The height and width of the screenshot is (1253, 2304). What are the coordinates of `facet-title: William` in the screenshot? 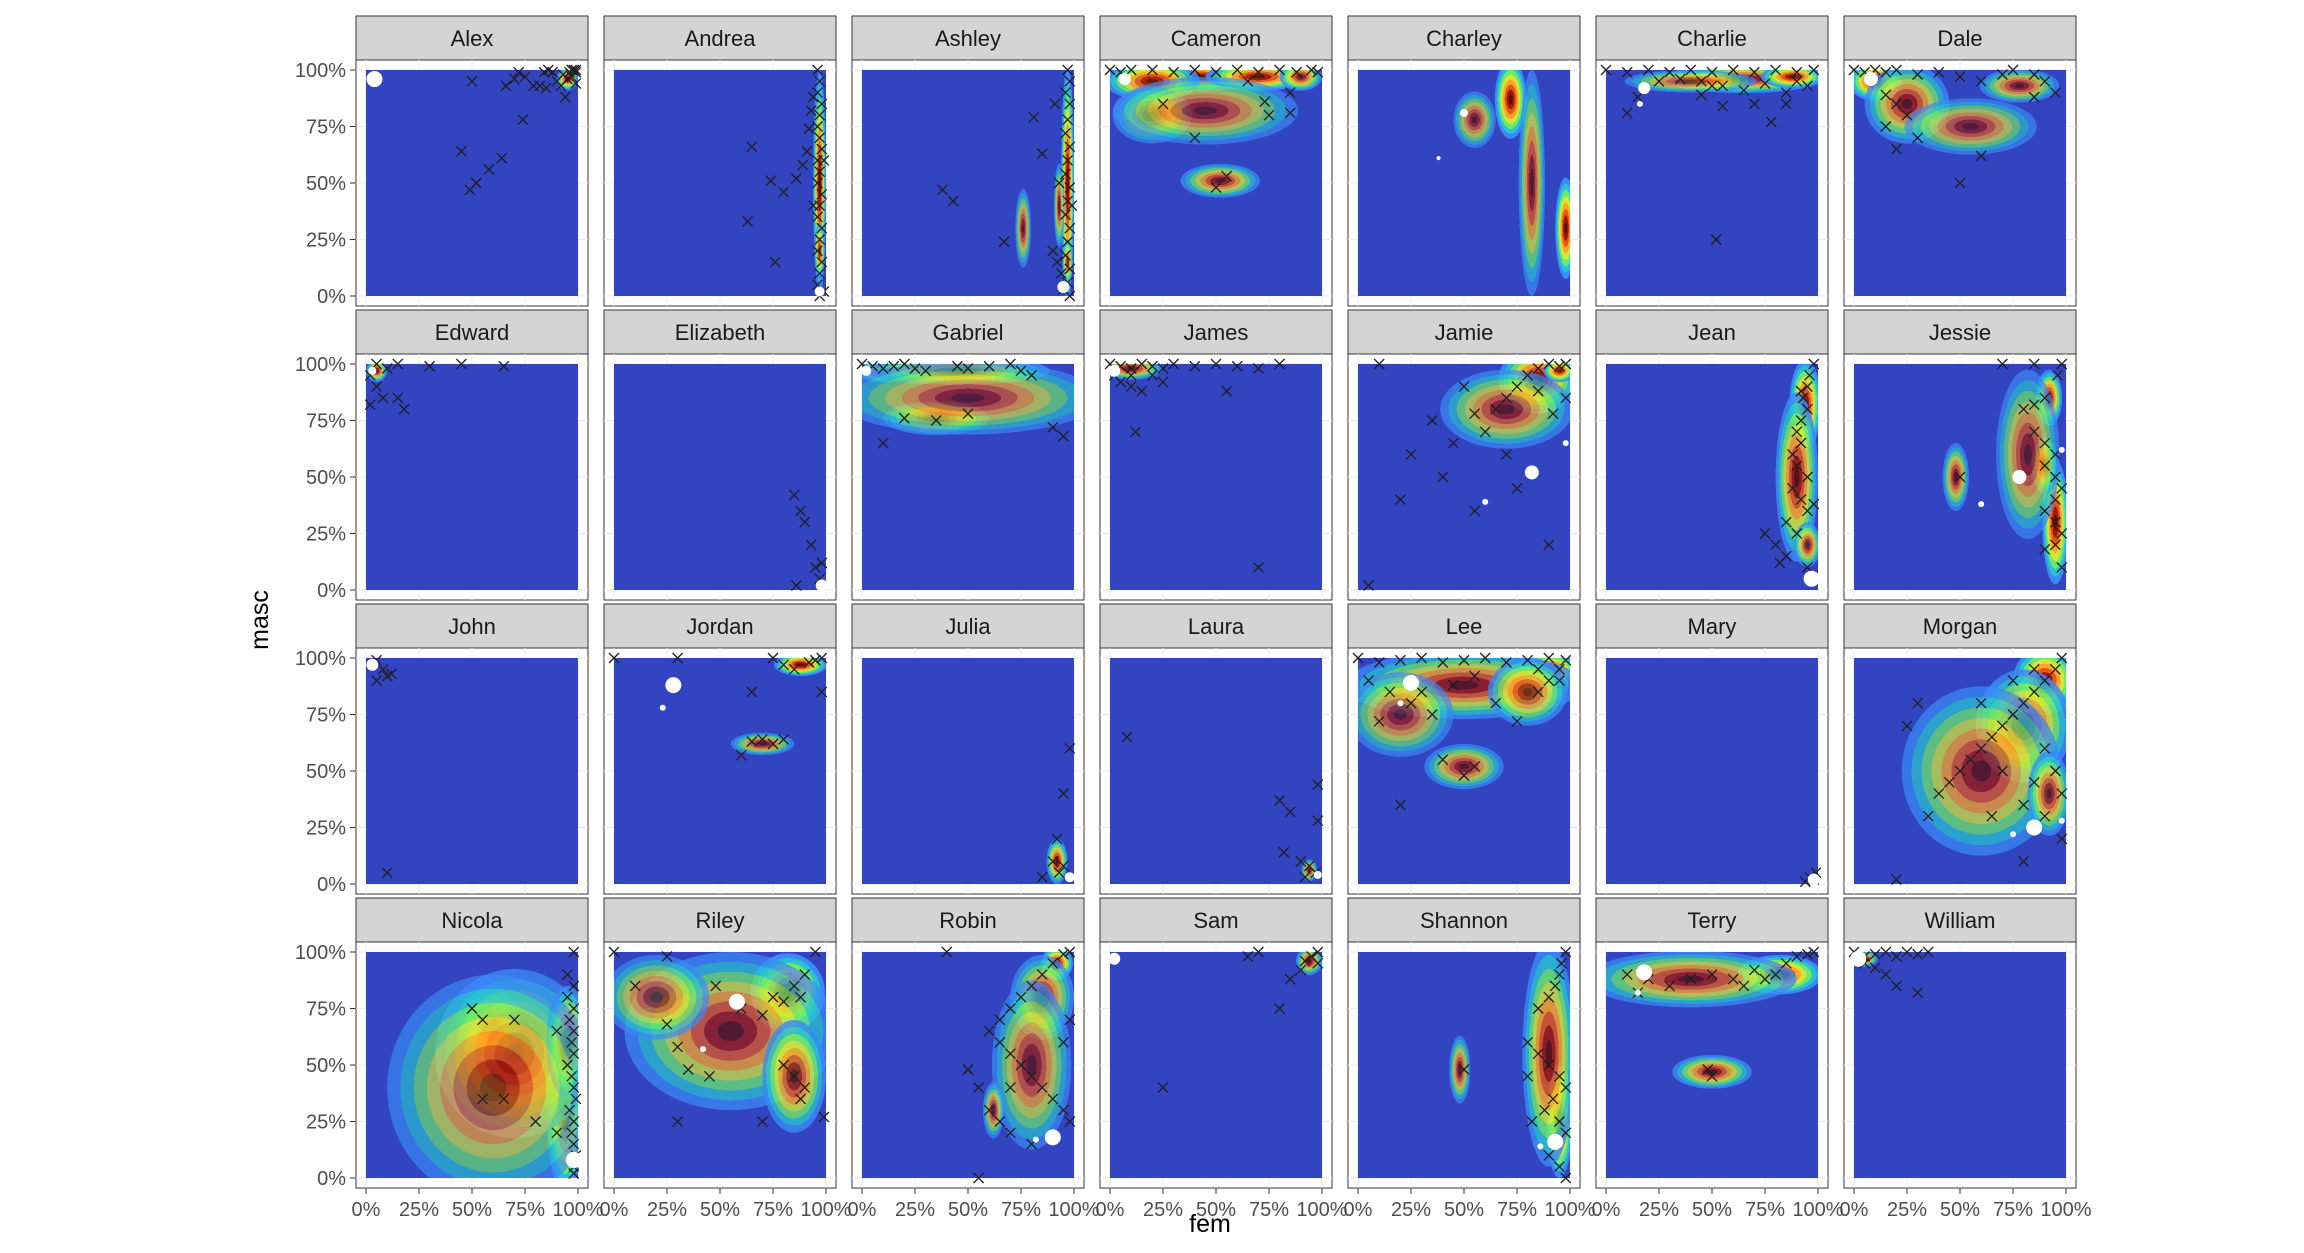 It's located at (1960, 920).